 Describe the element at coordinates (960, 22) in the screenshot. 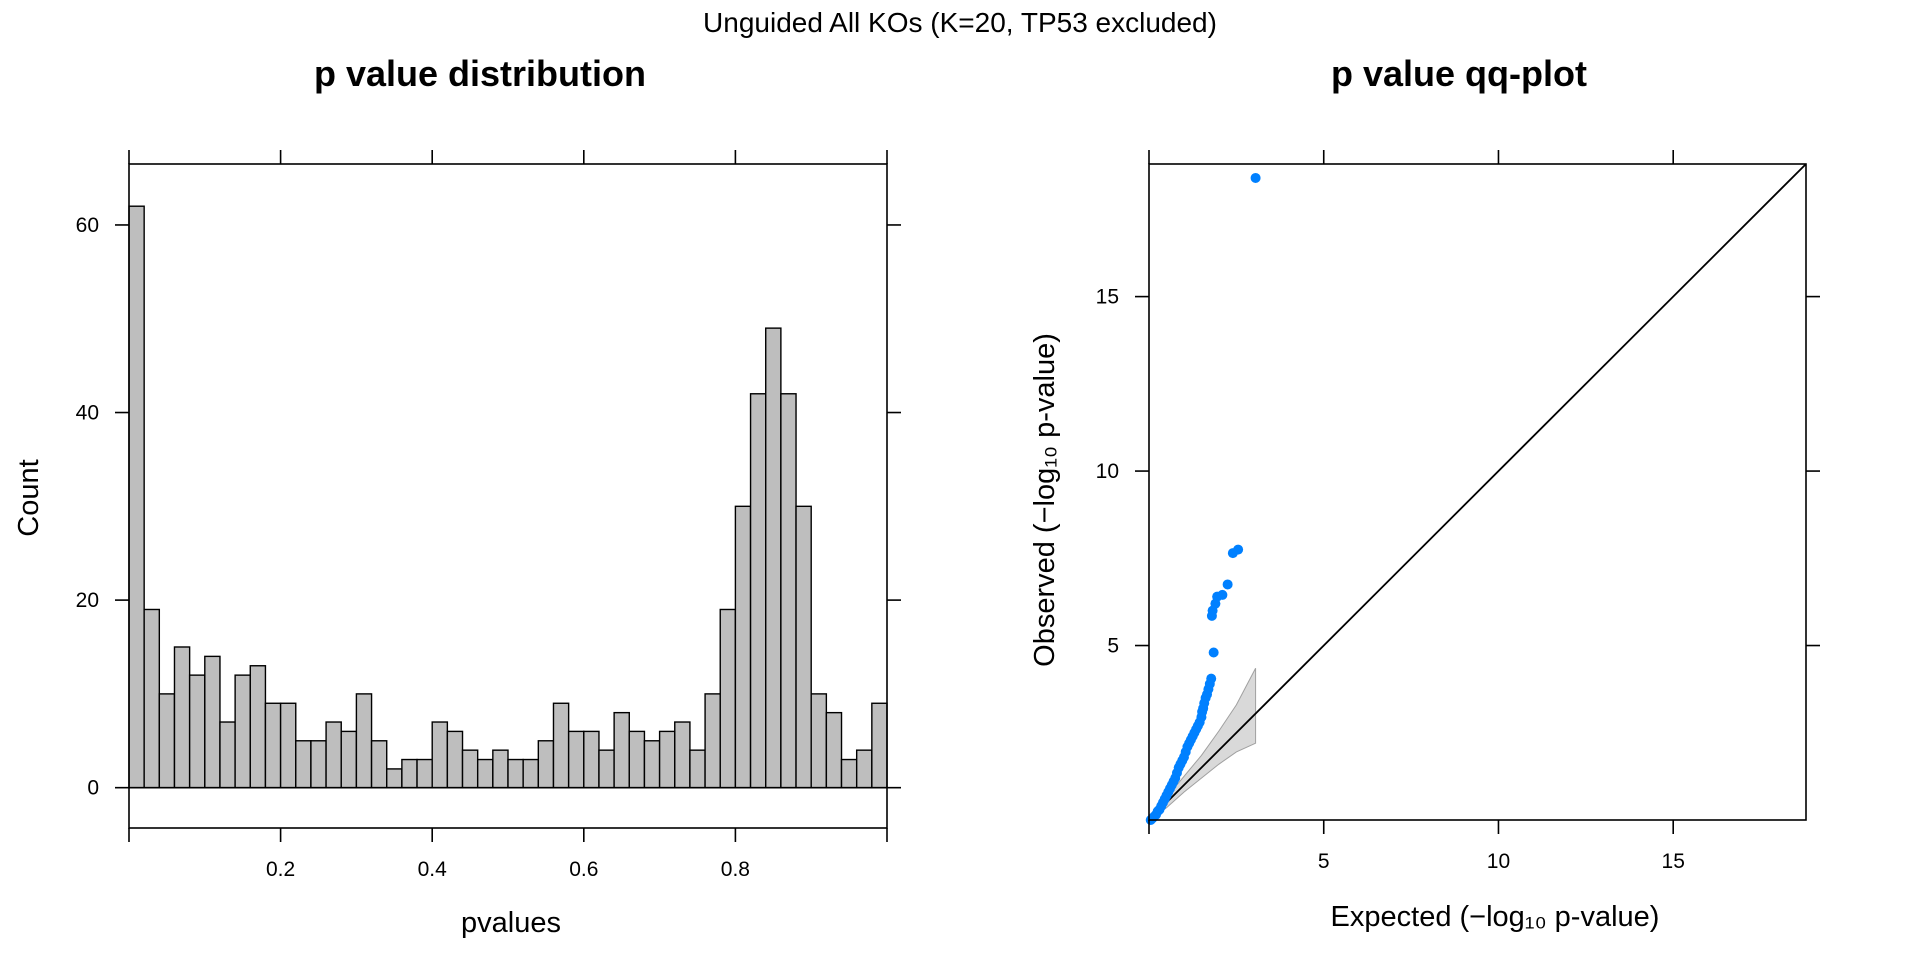

I see `figure-title: Unguided All KOs (K=20, TP53 excluded)` at that location.